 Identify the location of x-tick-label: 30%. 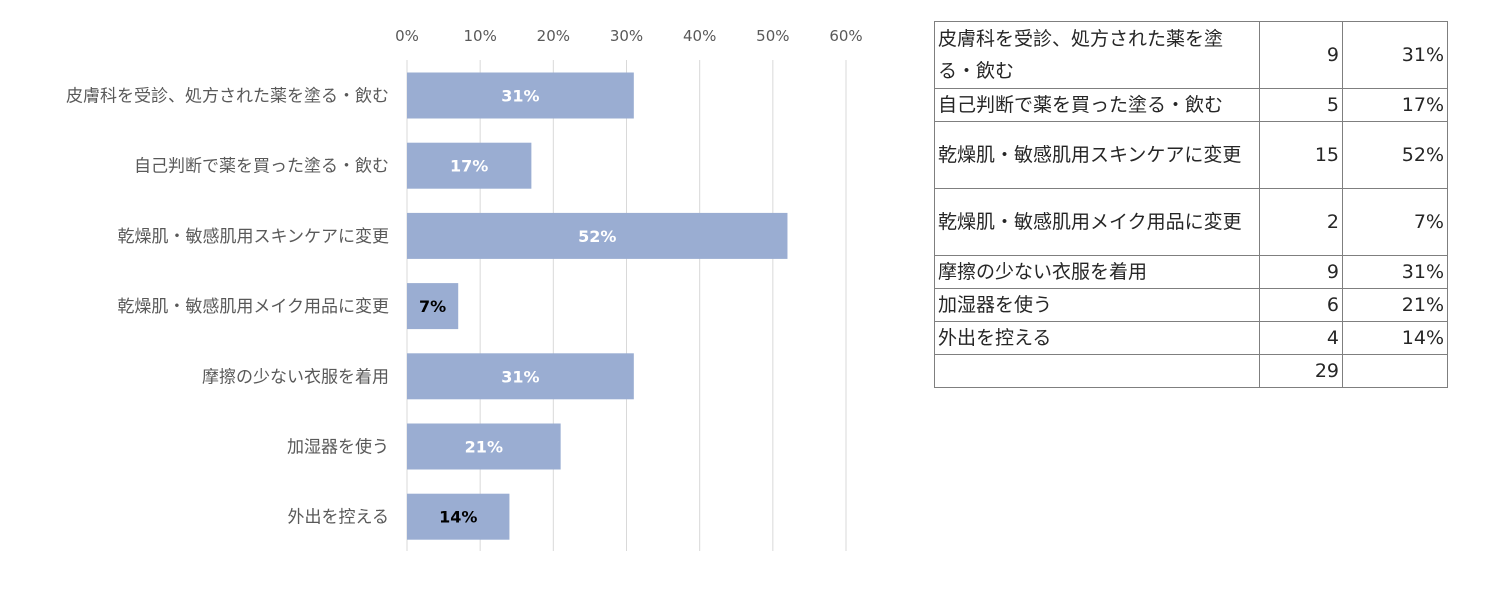
(626, 36).